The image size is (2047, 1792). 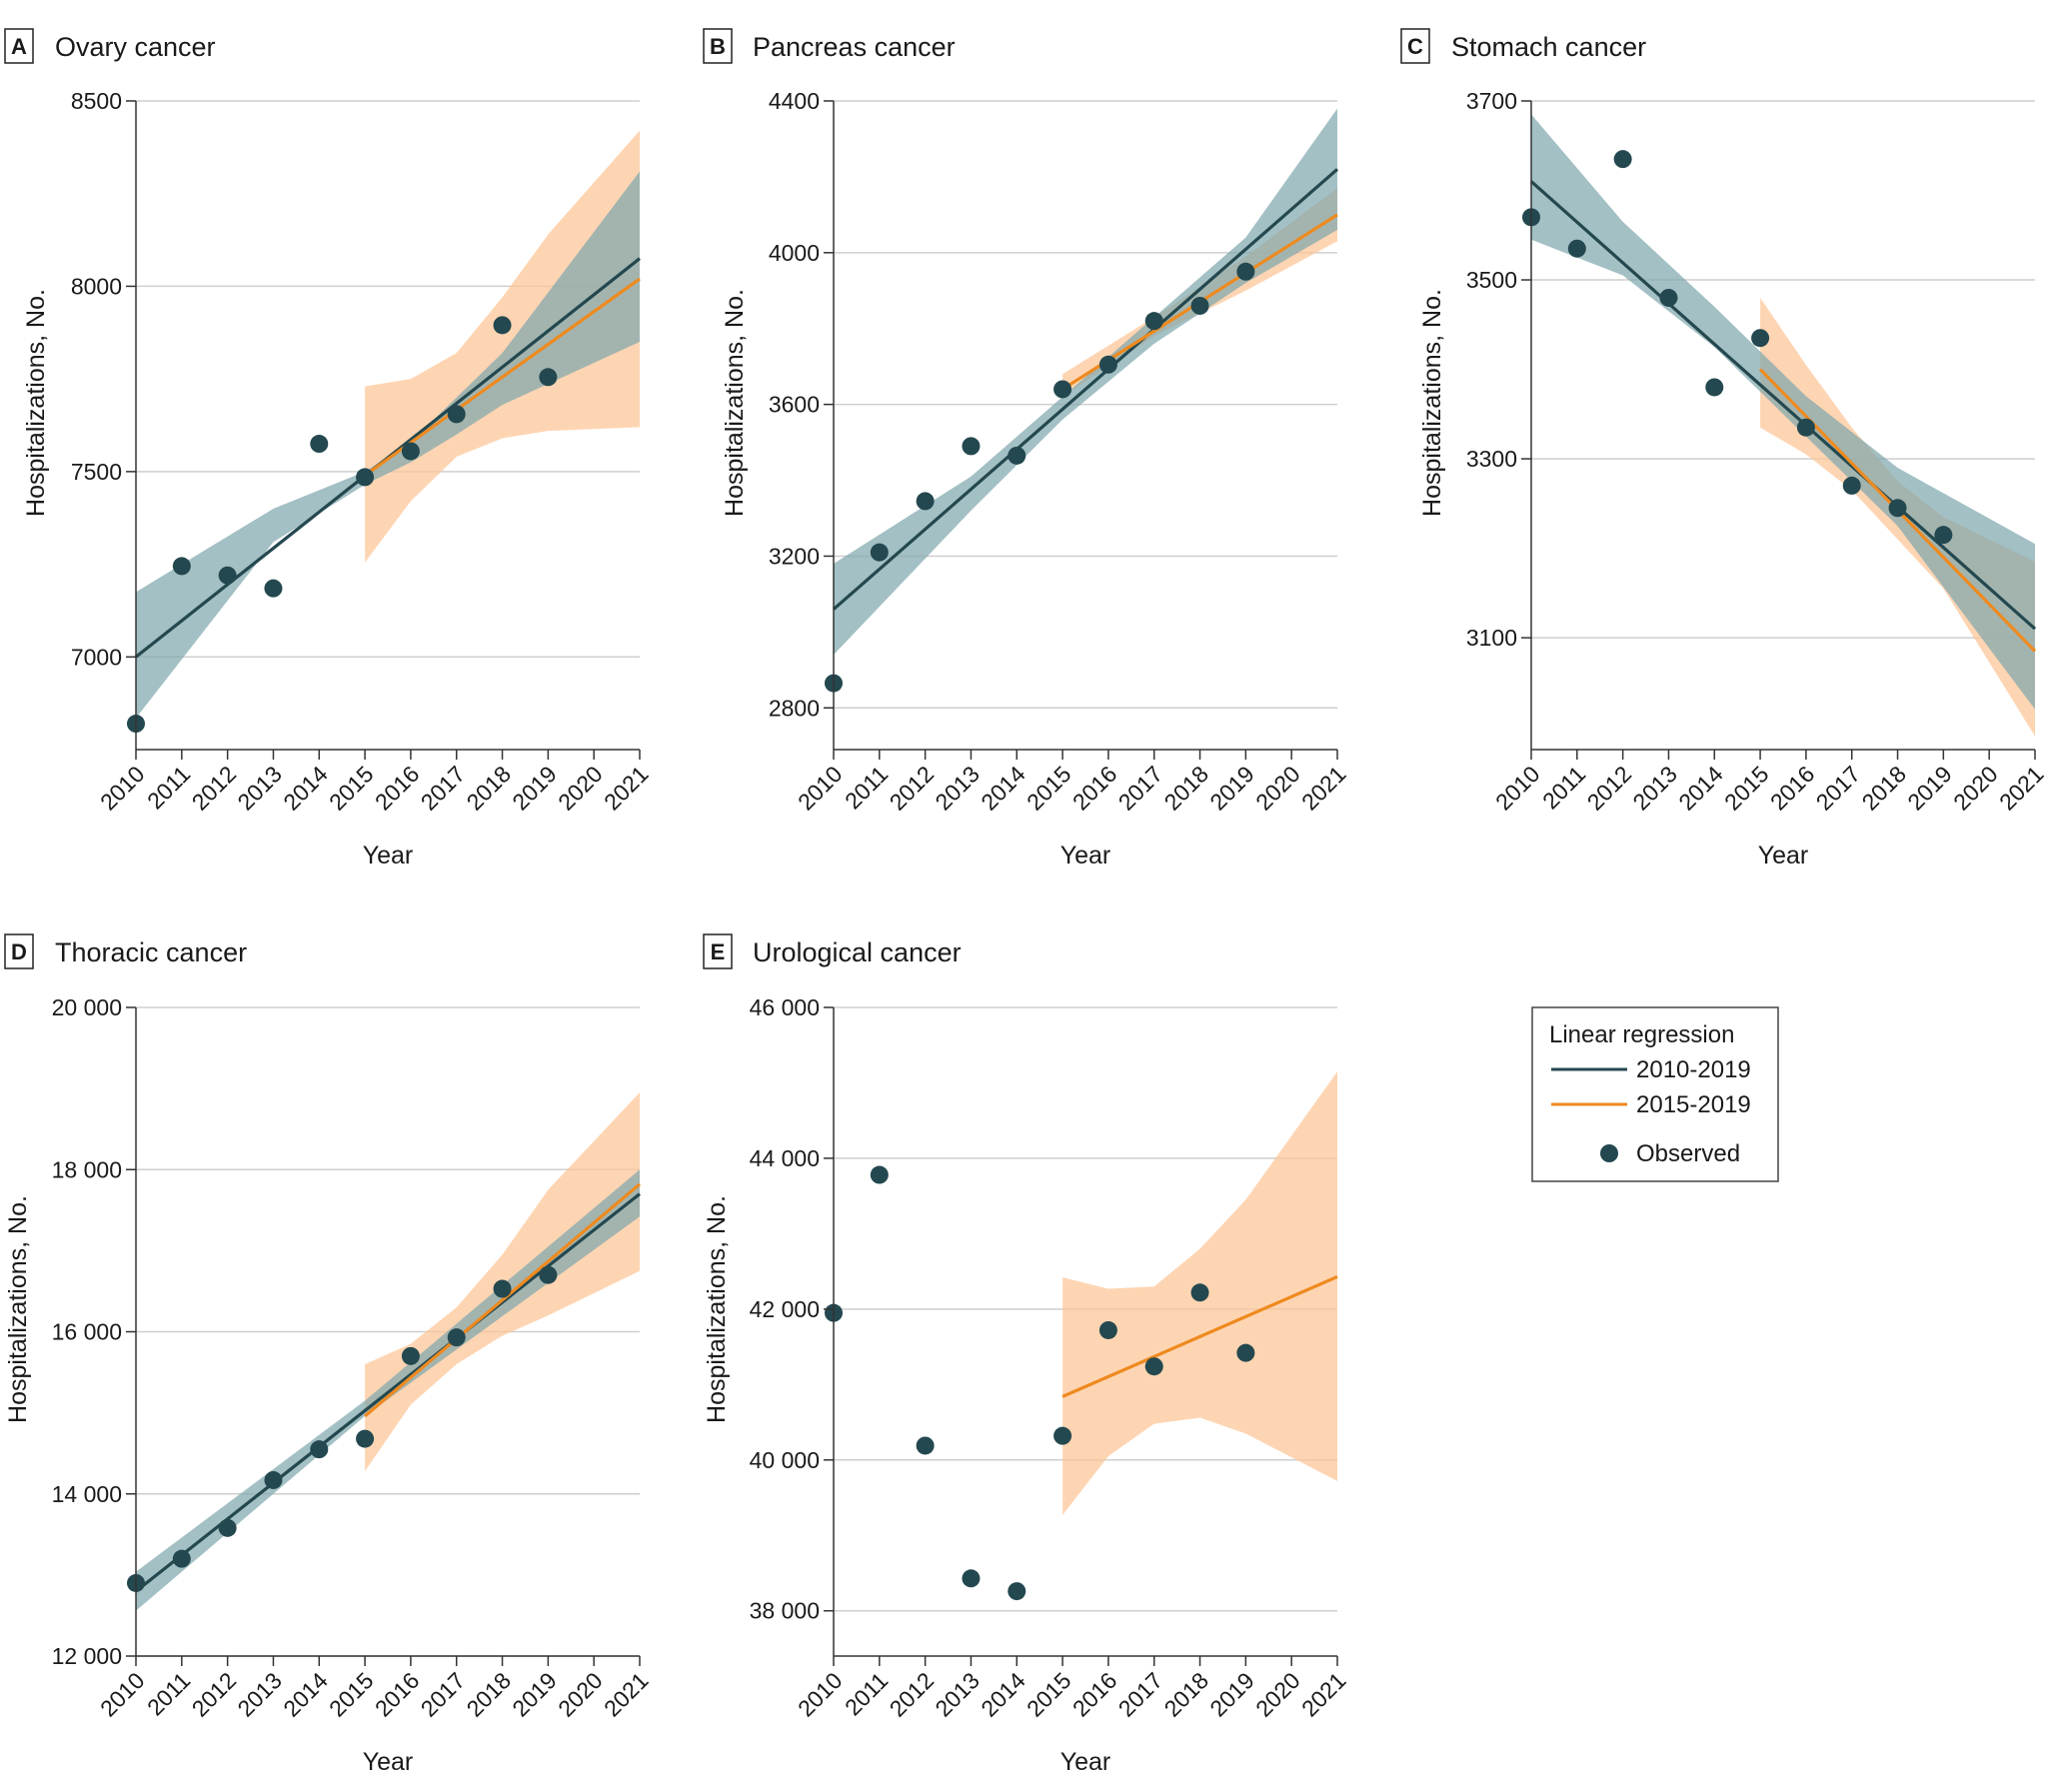 What do you see at coordinates (785, 1309) in the screenshot?
I see `y-tick-label: 42 000` at bounding box center [785, 1309].